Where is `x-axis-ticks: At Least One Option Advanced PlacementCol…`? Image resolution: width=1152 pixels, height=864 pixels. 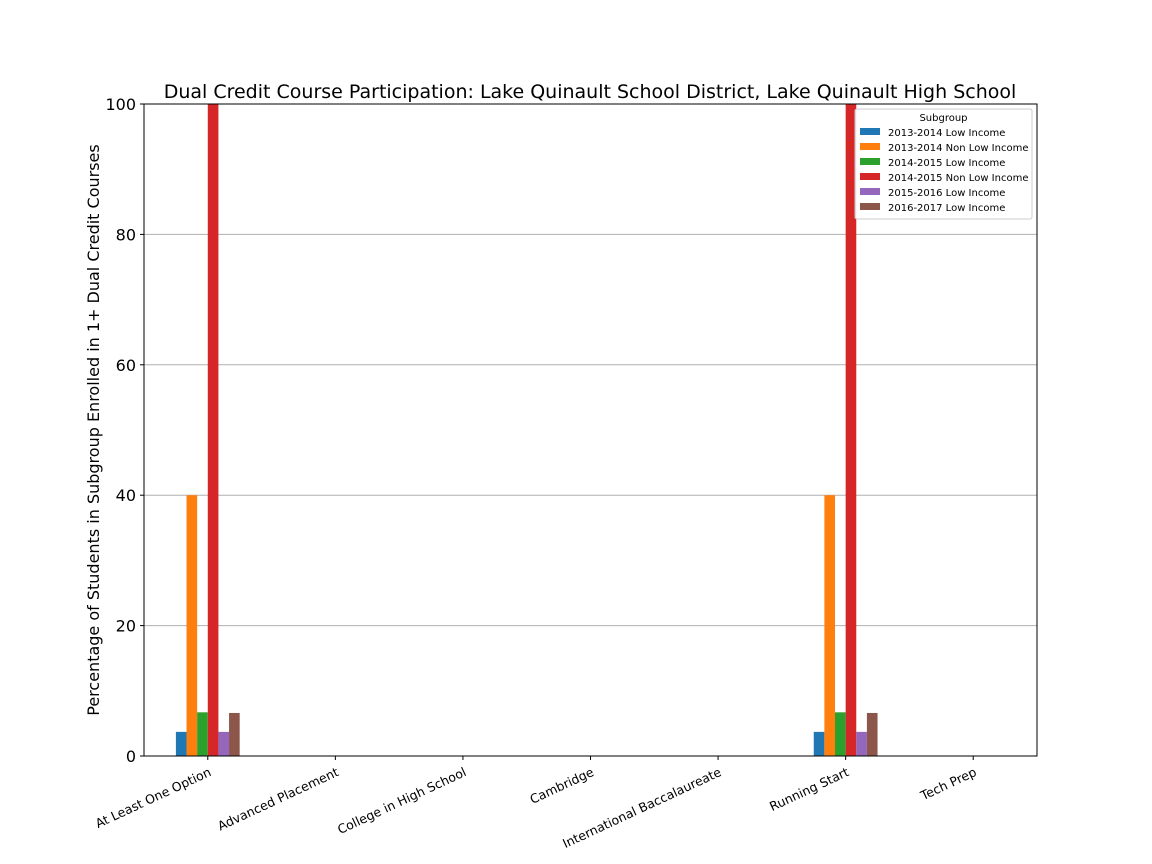
x-axis-ticks: At Least One Option Advanced PlacementCol… is located at coordinates (536, 803).